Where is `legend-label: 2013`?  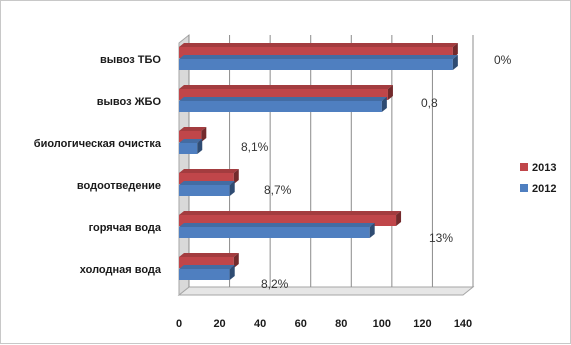 legend-label: 2013 is located at coordinates (544, 168).